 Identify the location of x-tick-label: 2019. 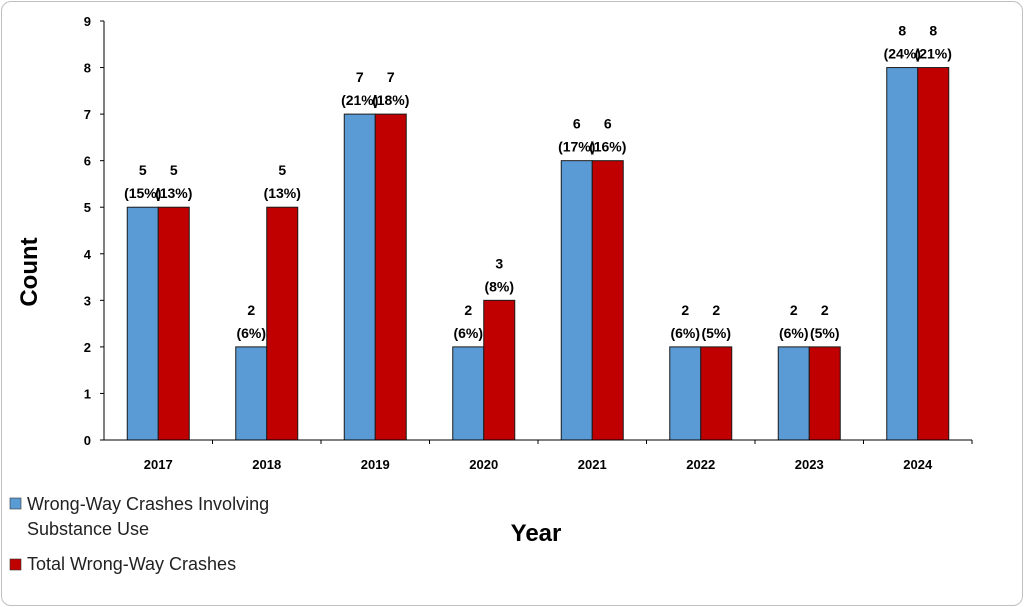
(375, 464).